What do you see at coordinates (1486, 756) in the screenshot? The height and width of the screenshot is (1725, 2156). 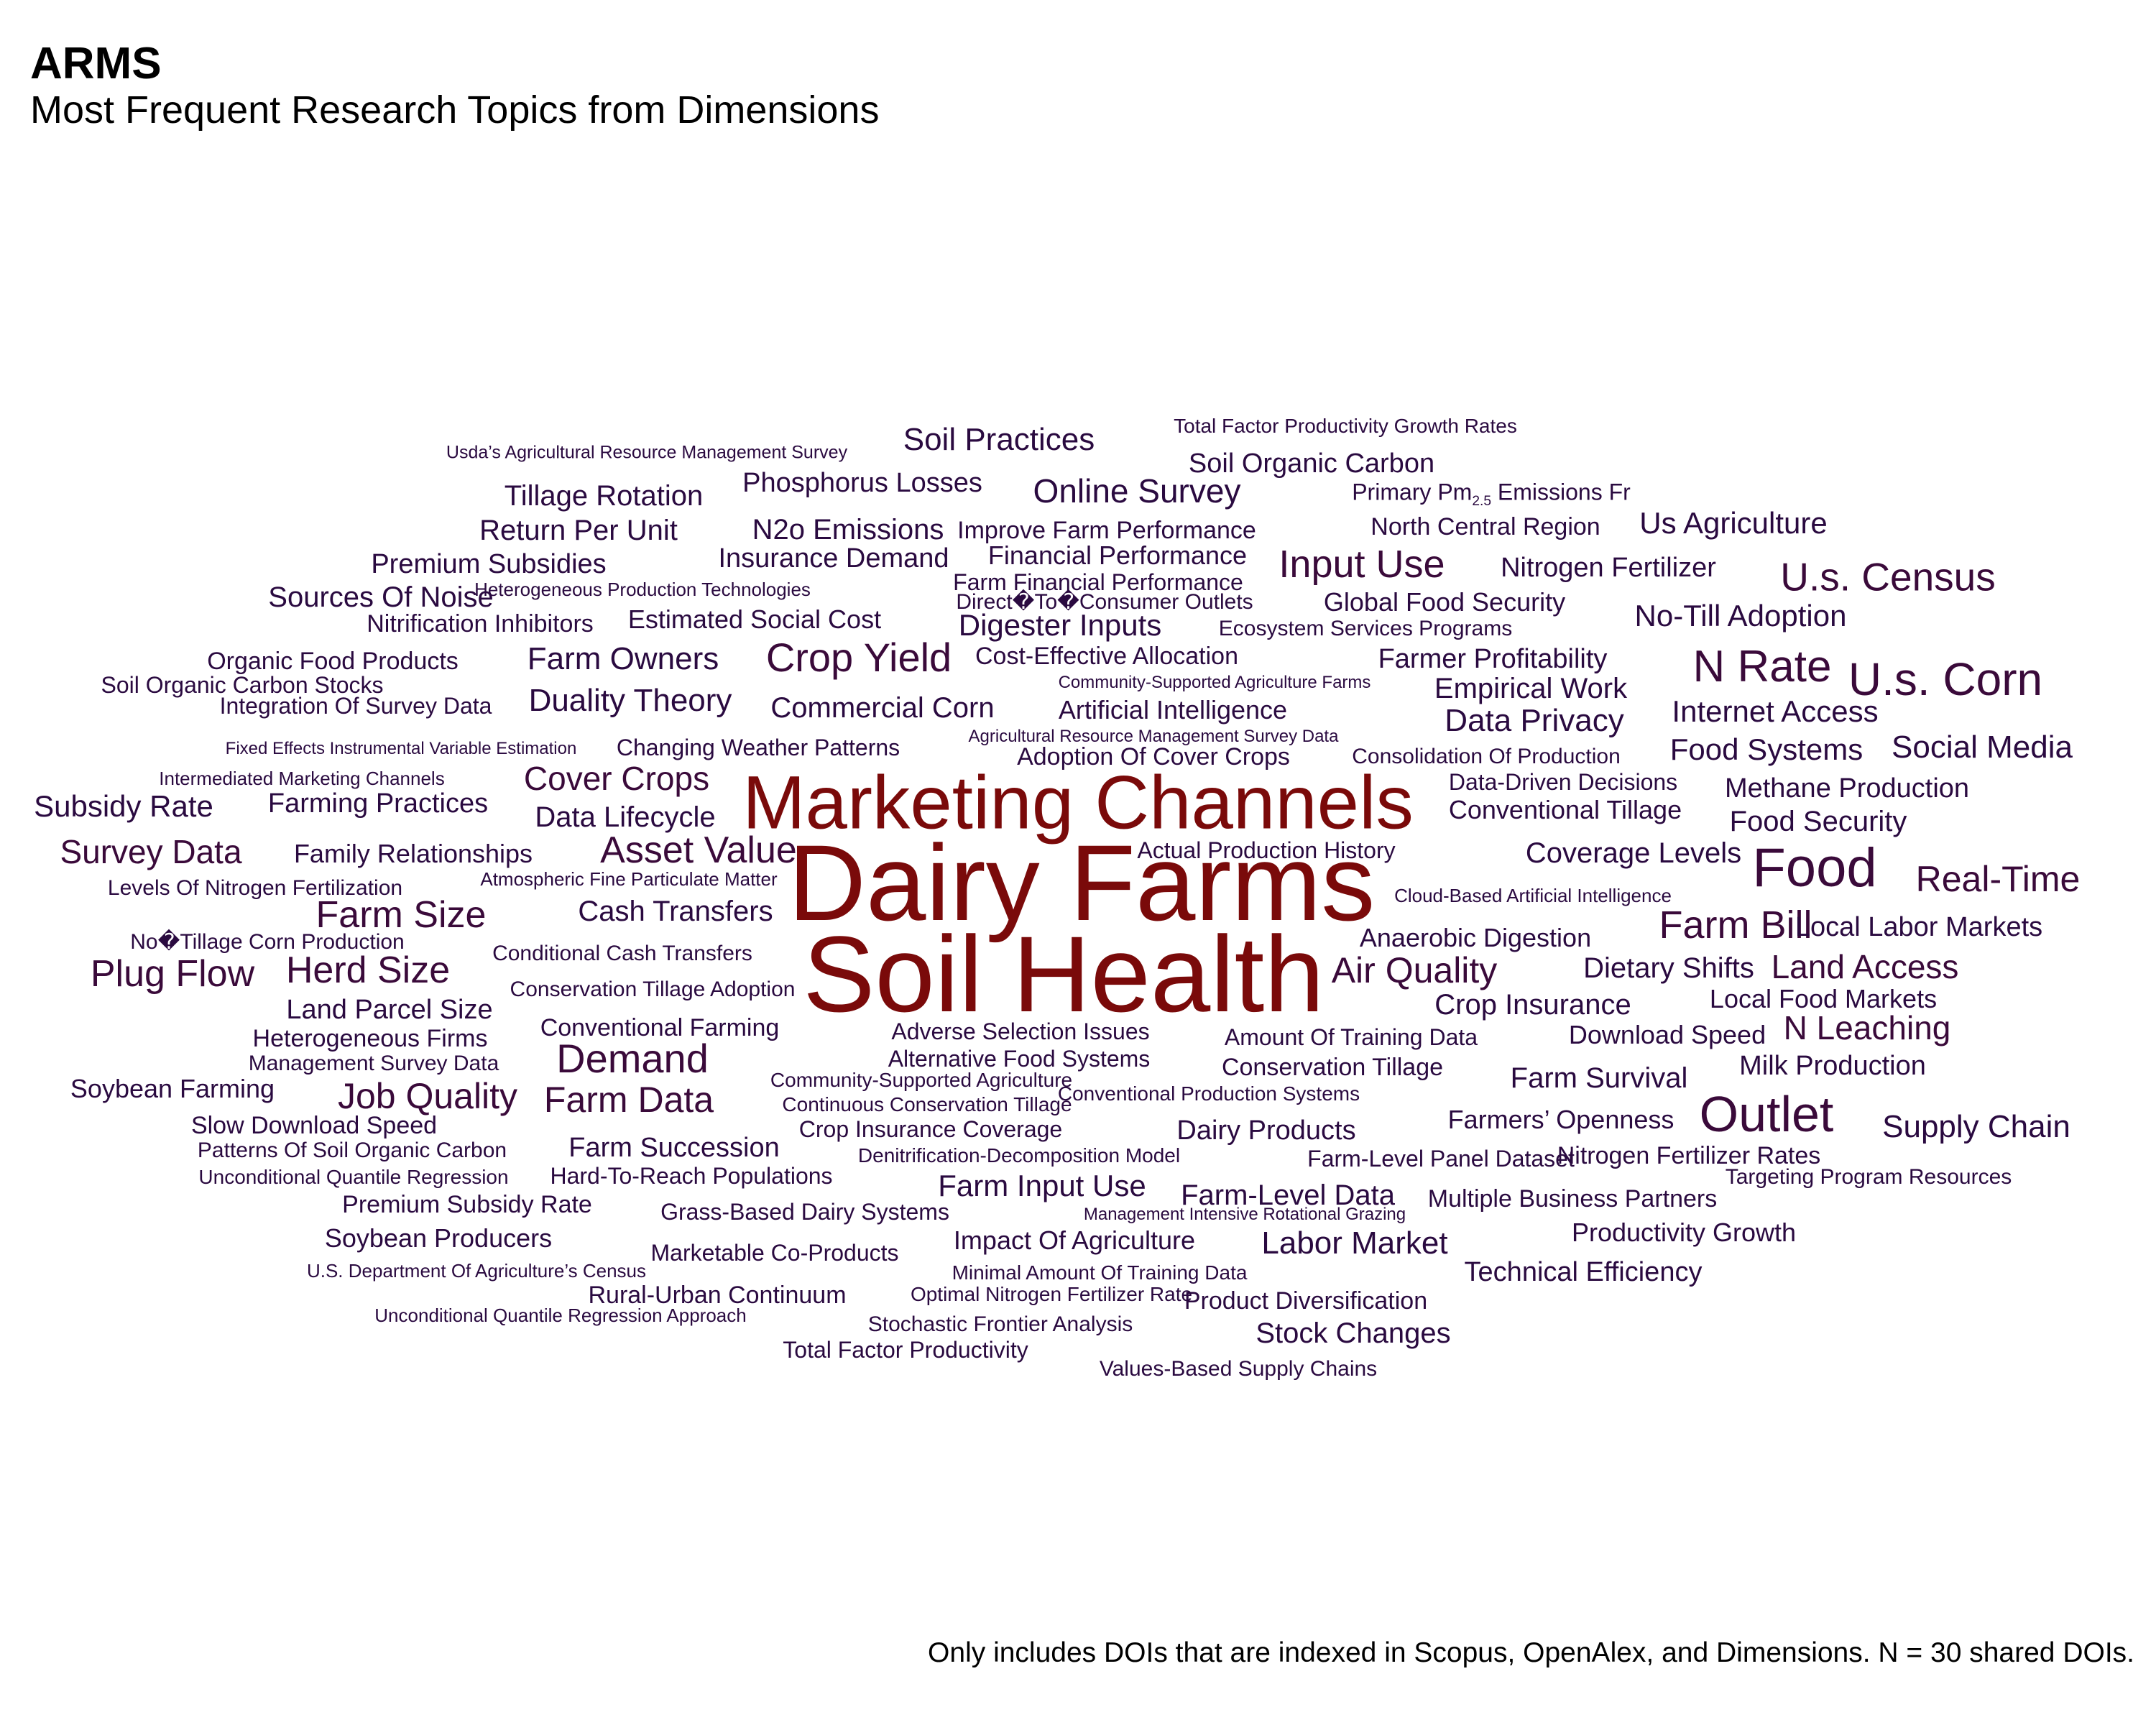 I see `word-consolidation-of-production: Consolidation Of Production` at bounding box center [1486, 756].